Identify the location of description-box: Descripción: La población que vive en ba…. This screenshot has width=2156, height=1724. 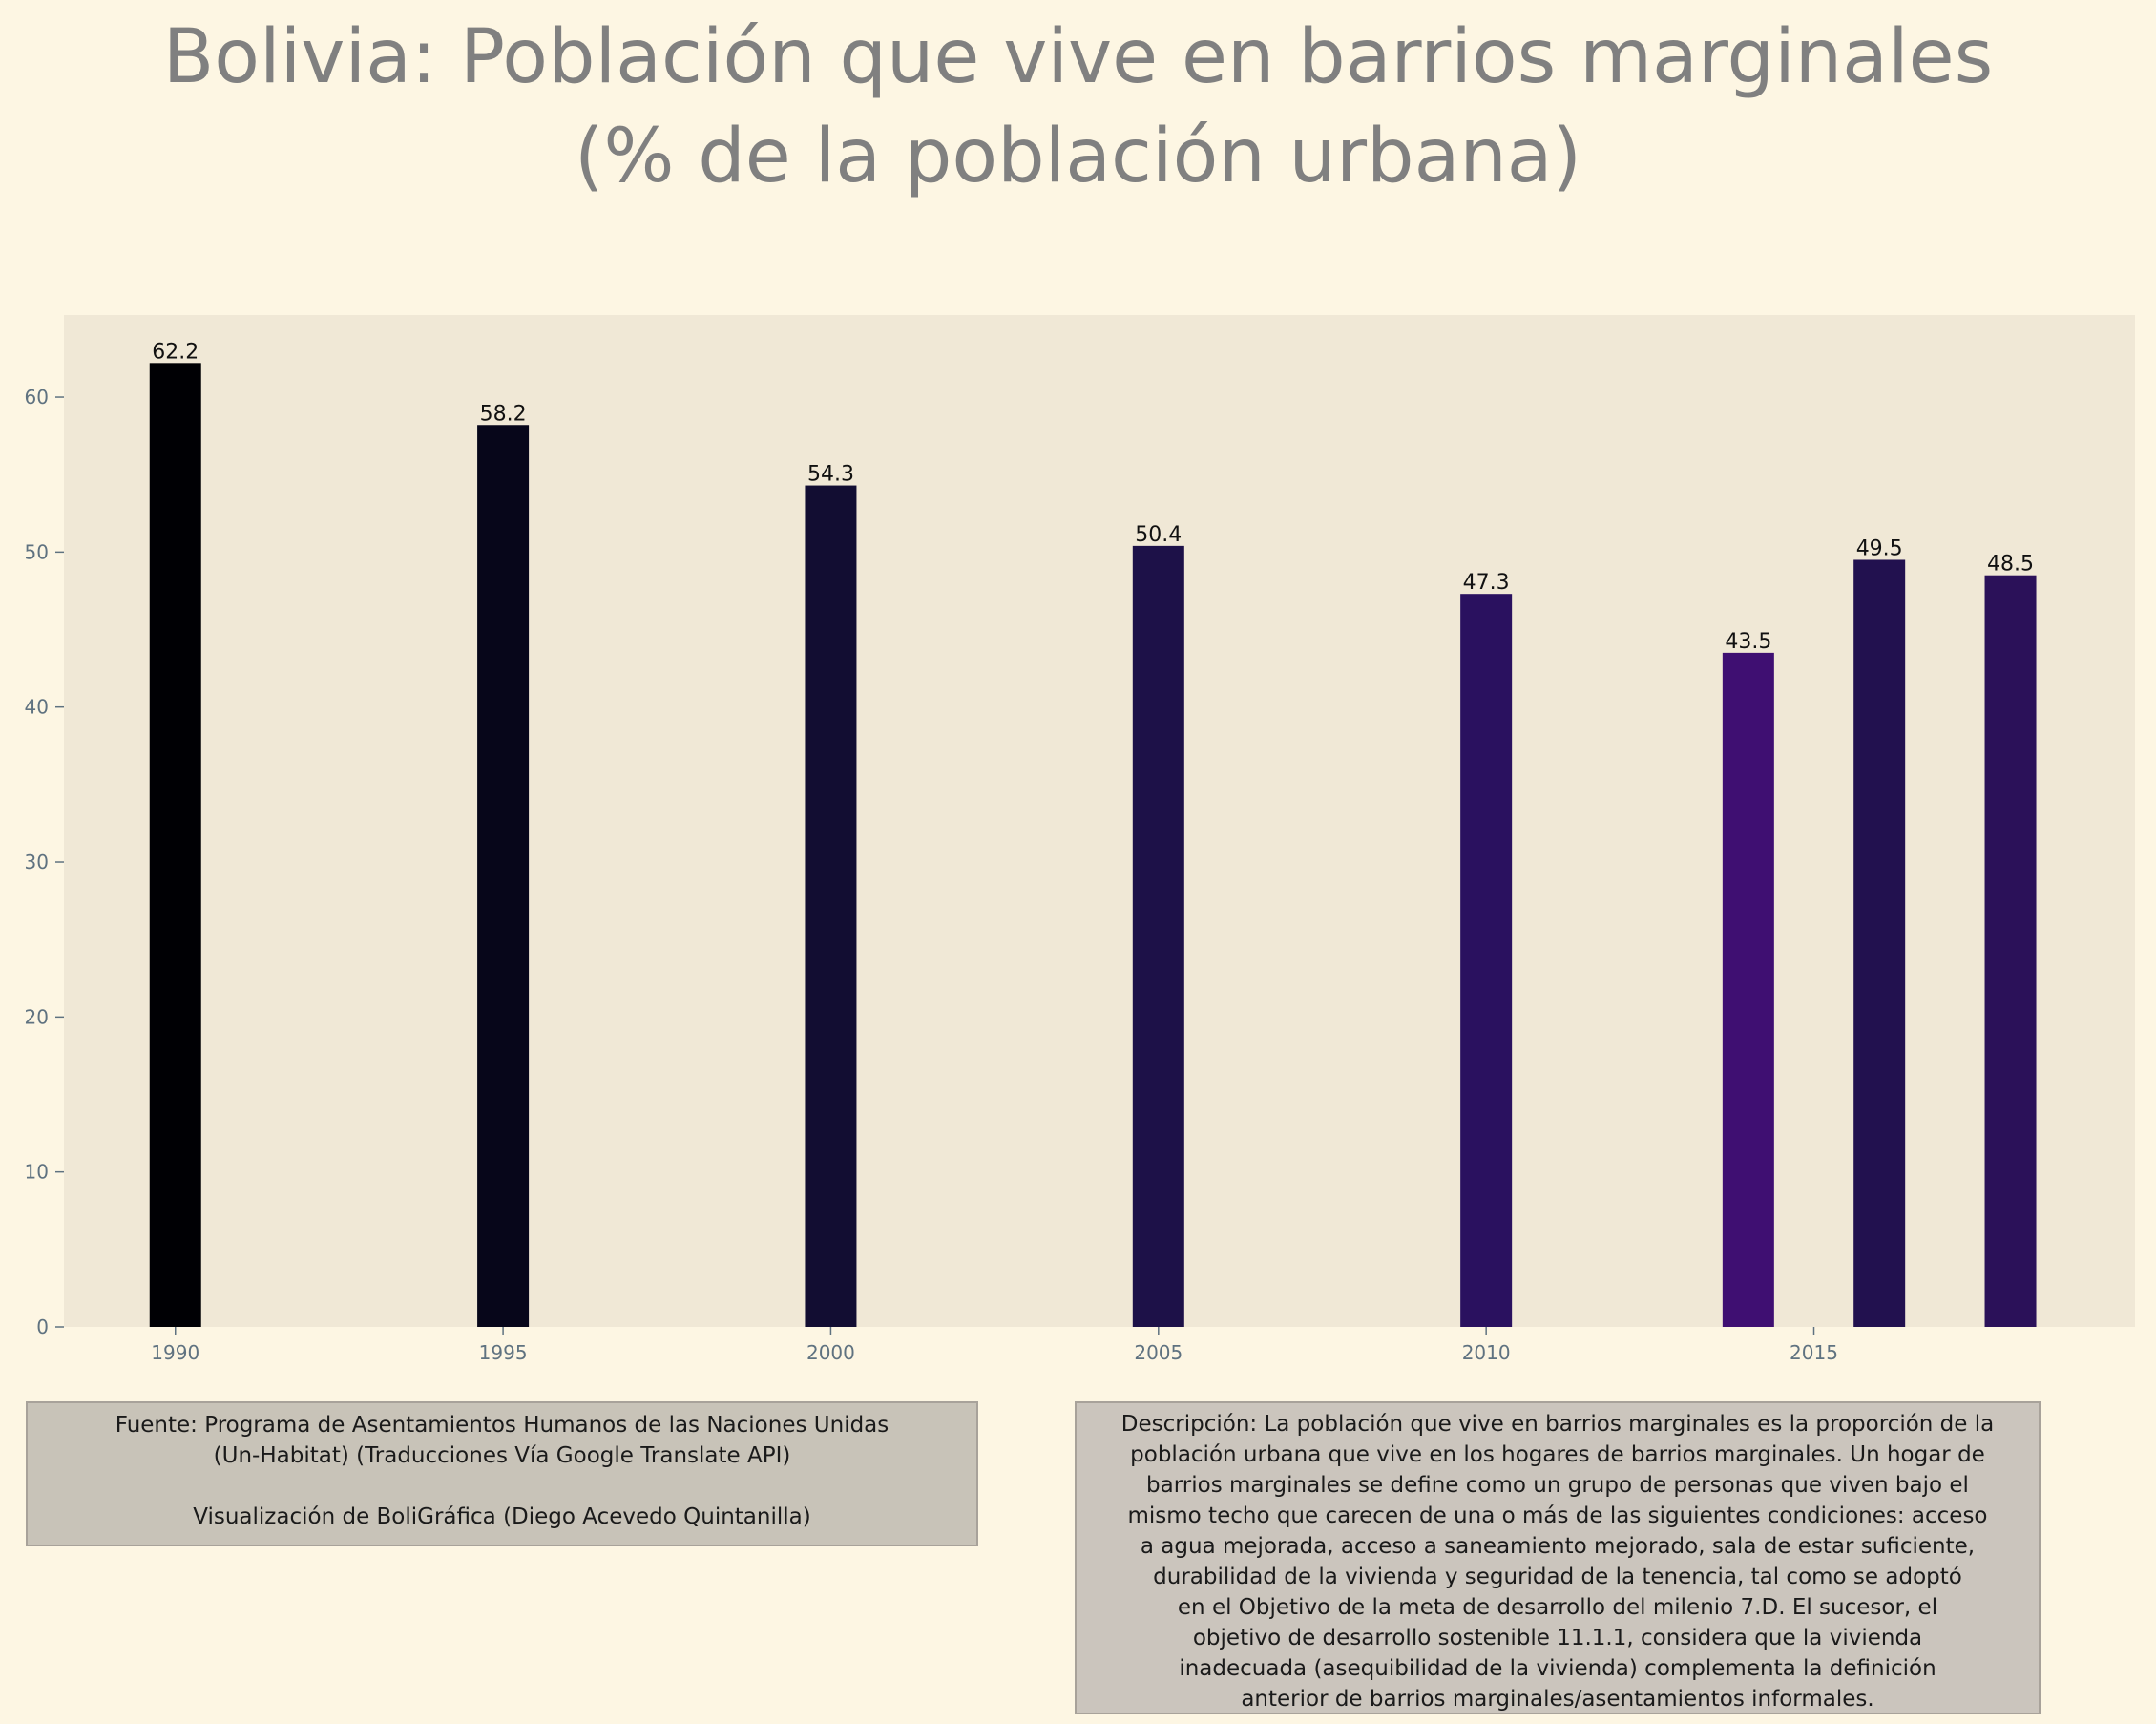
(1558, 1557).